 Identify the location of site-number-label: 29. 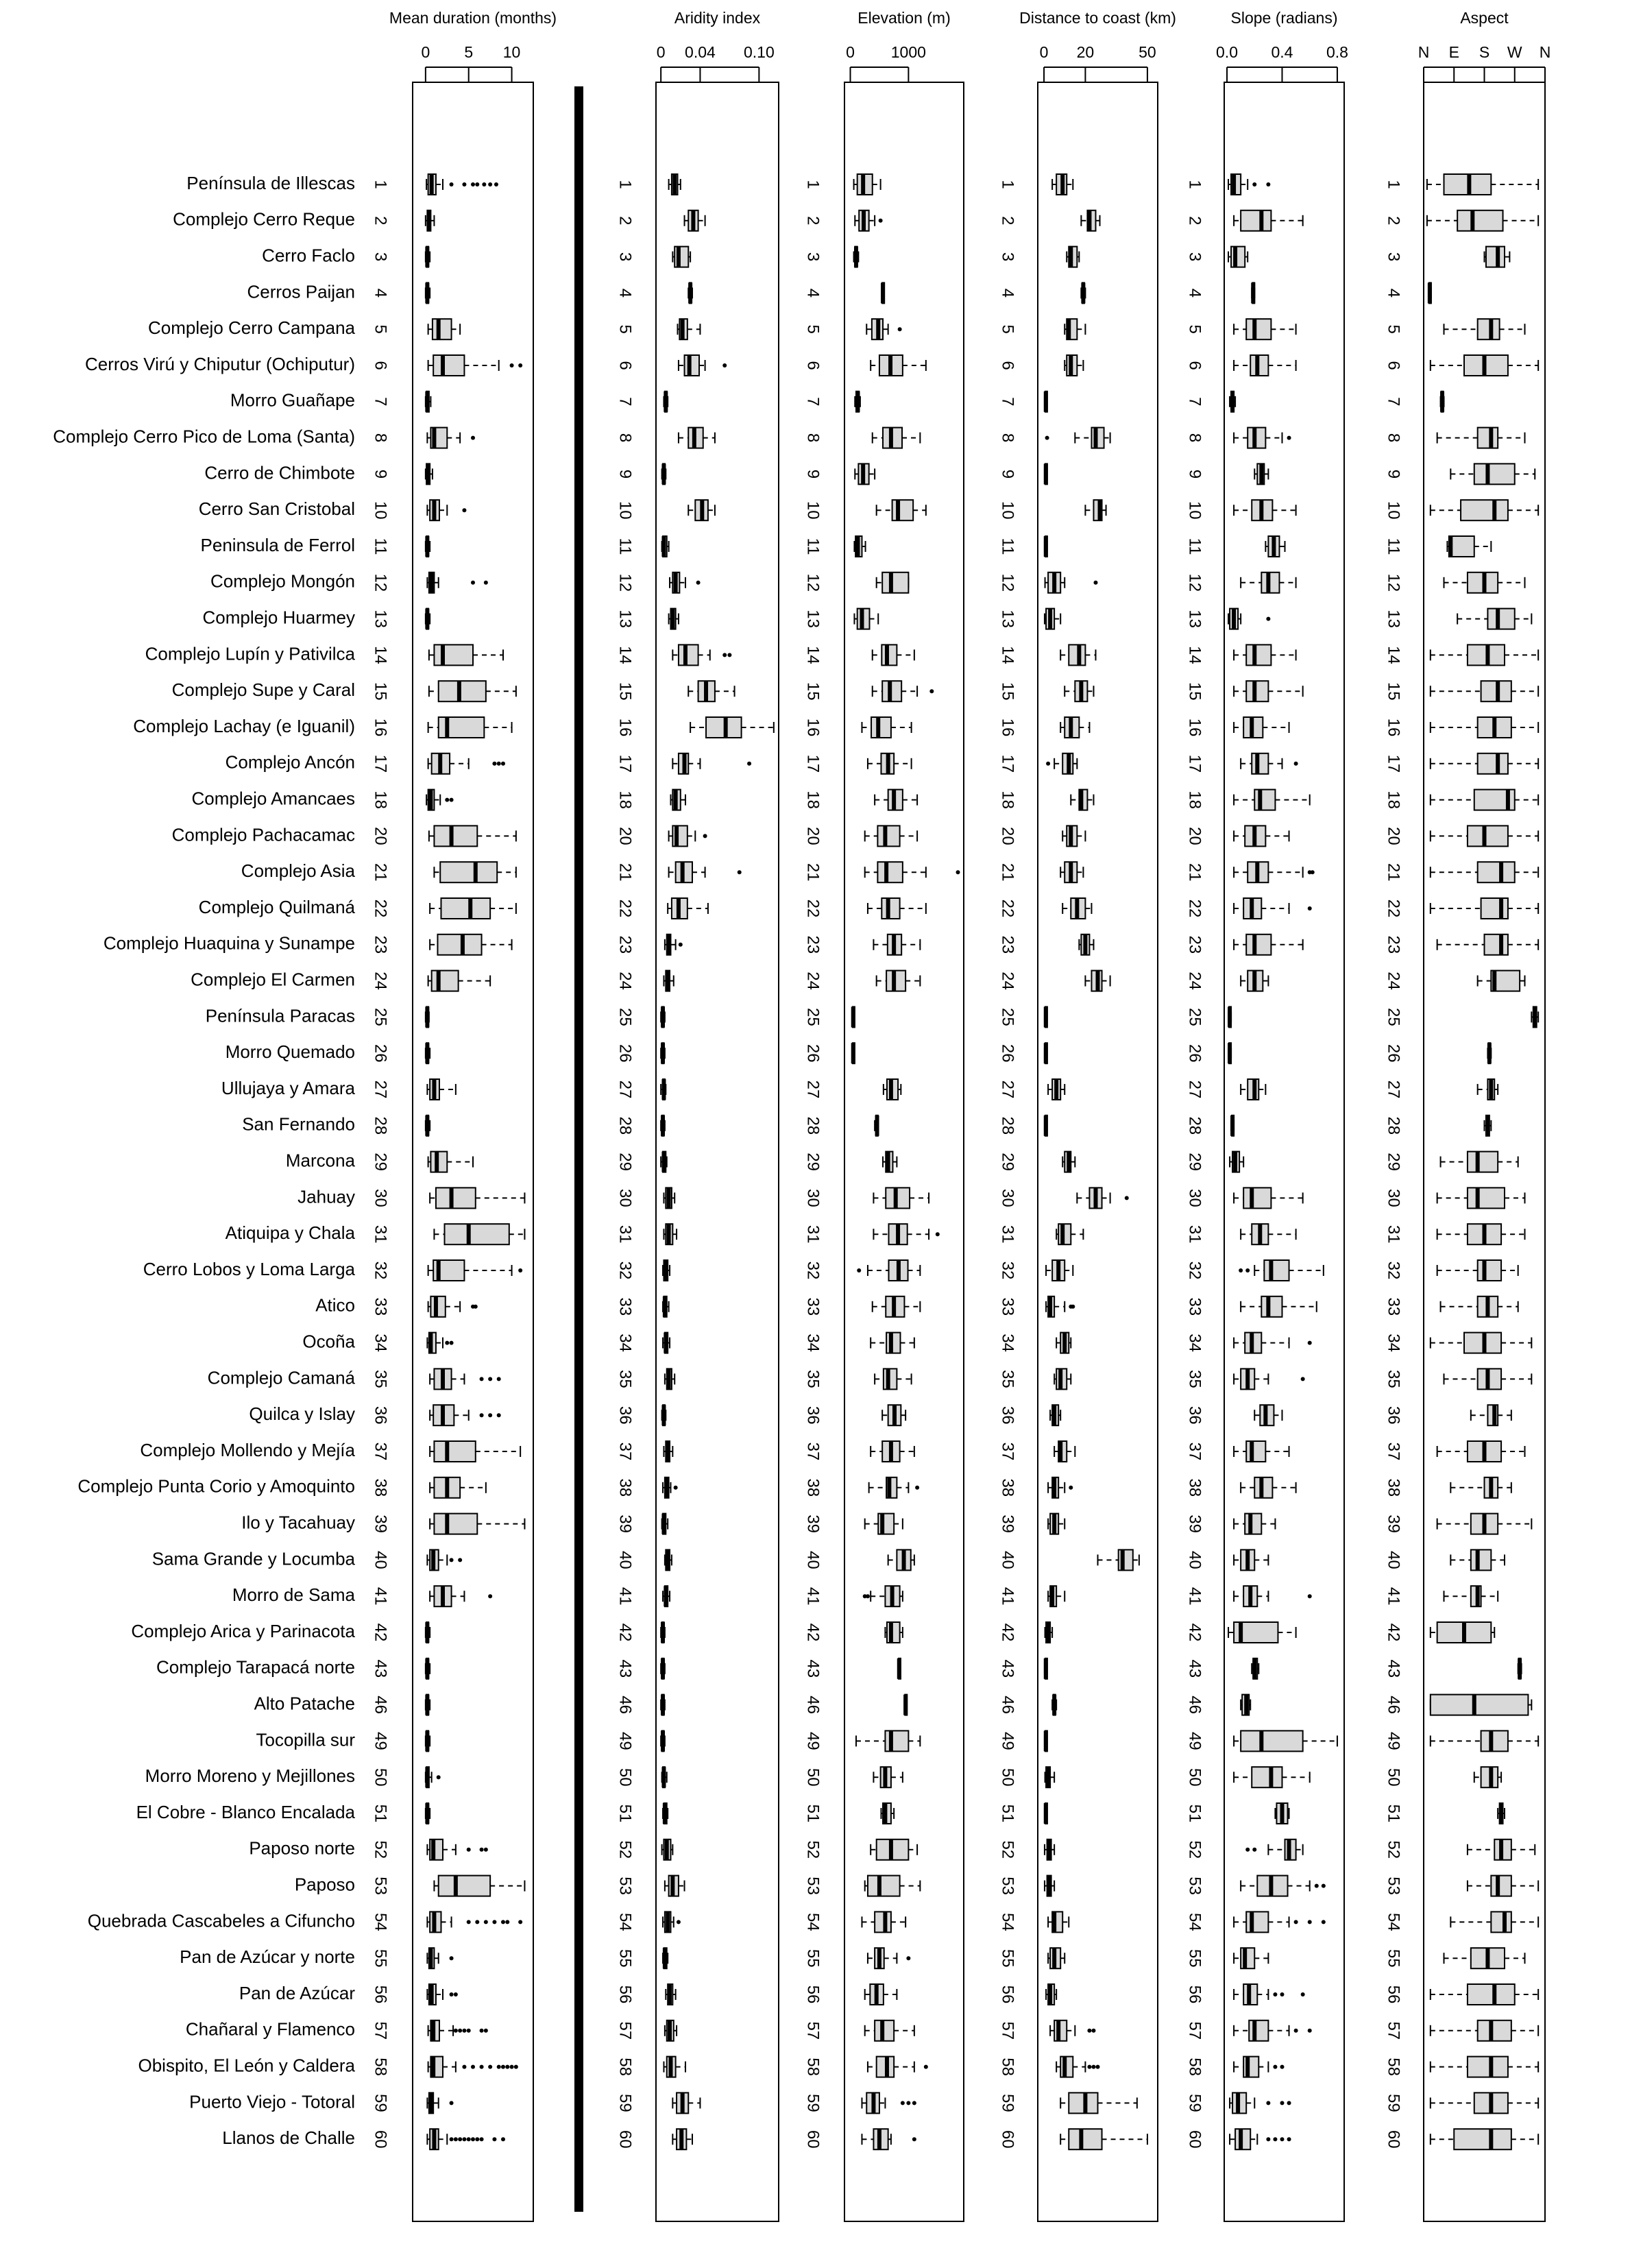
(1195, 1162).